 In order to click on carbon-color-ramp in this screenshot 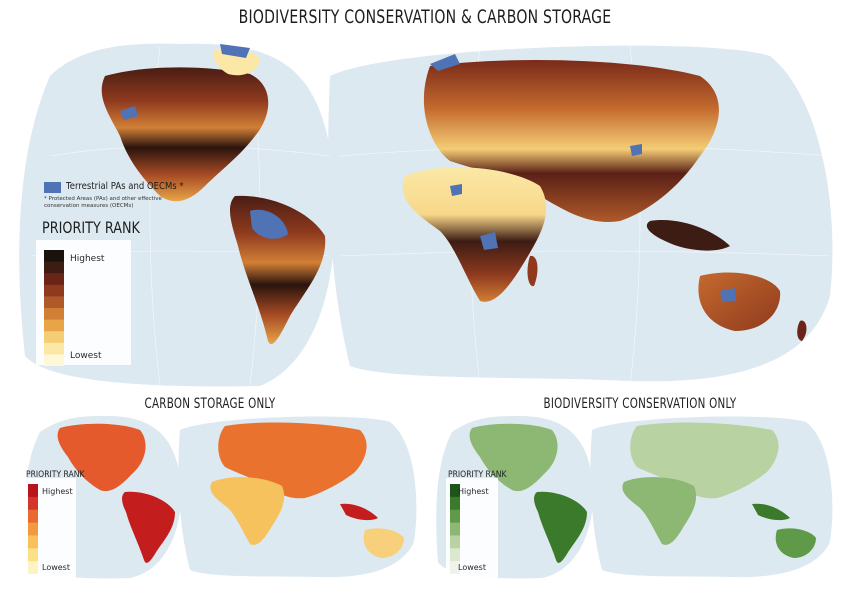, I will do `click(33, 529)`.